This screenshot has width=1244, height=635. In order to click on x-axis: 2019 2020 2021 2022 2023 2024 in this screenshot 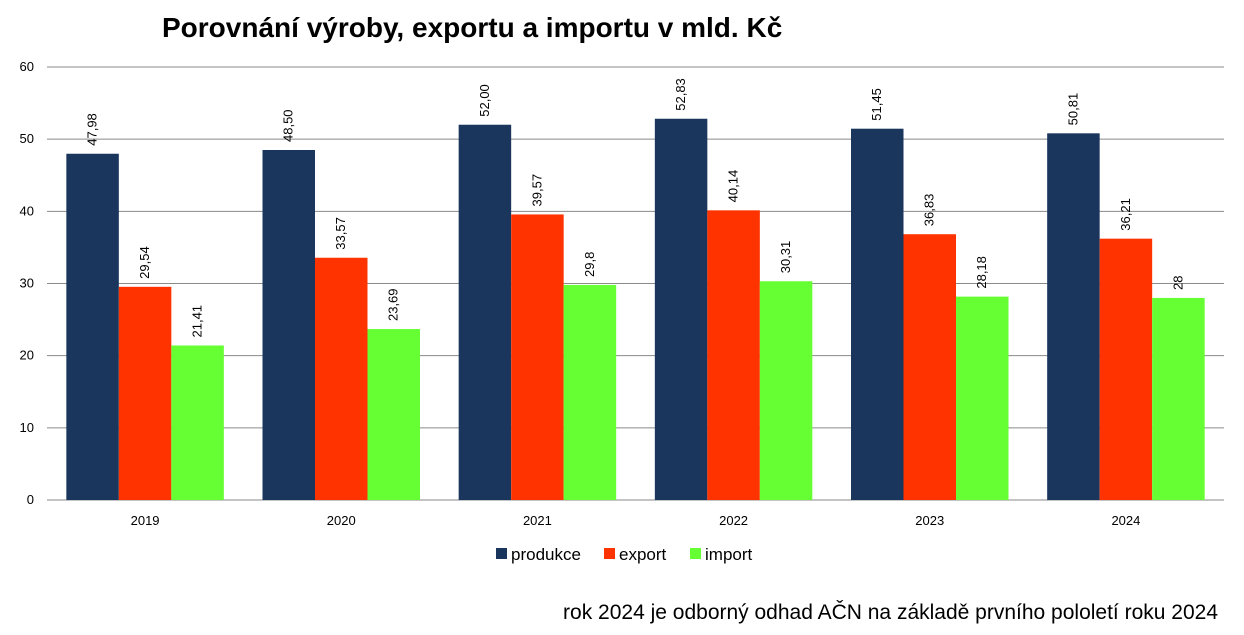, I will do `click(636, 520)`.